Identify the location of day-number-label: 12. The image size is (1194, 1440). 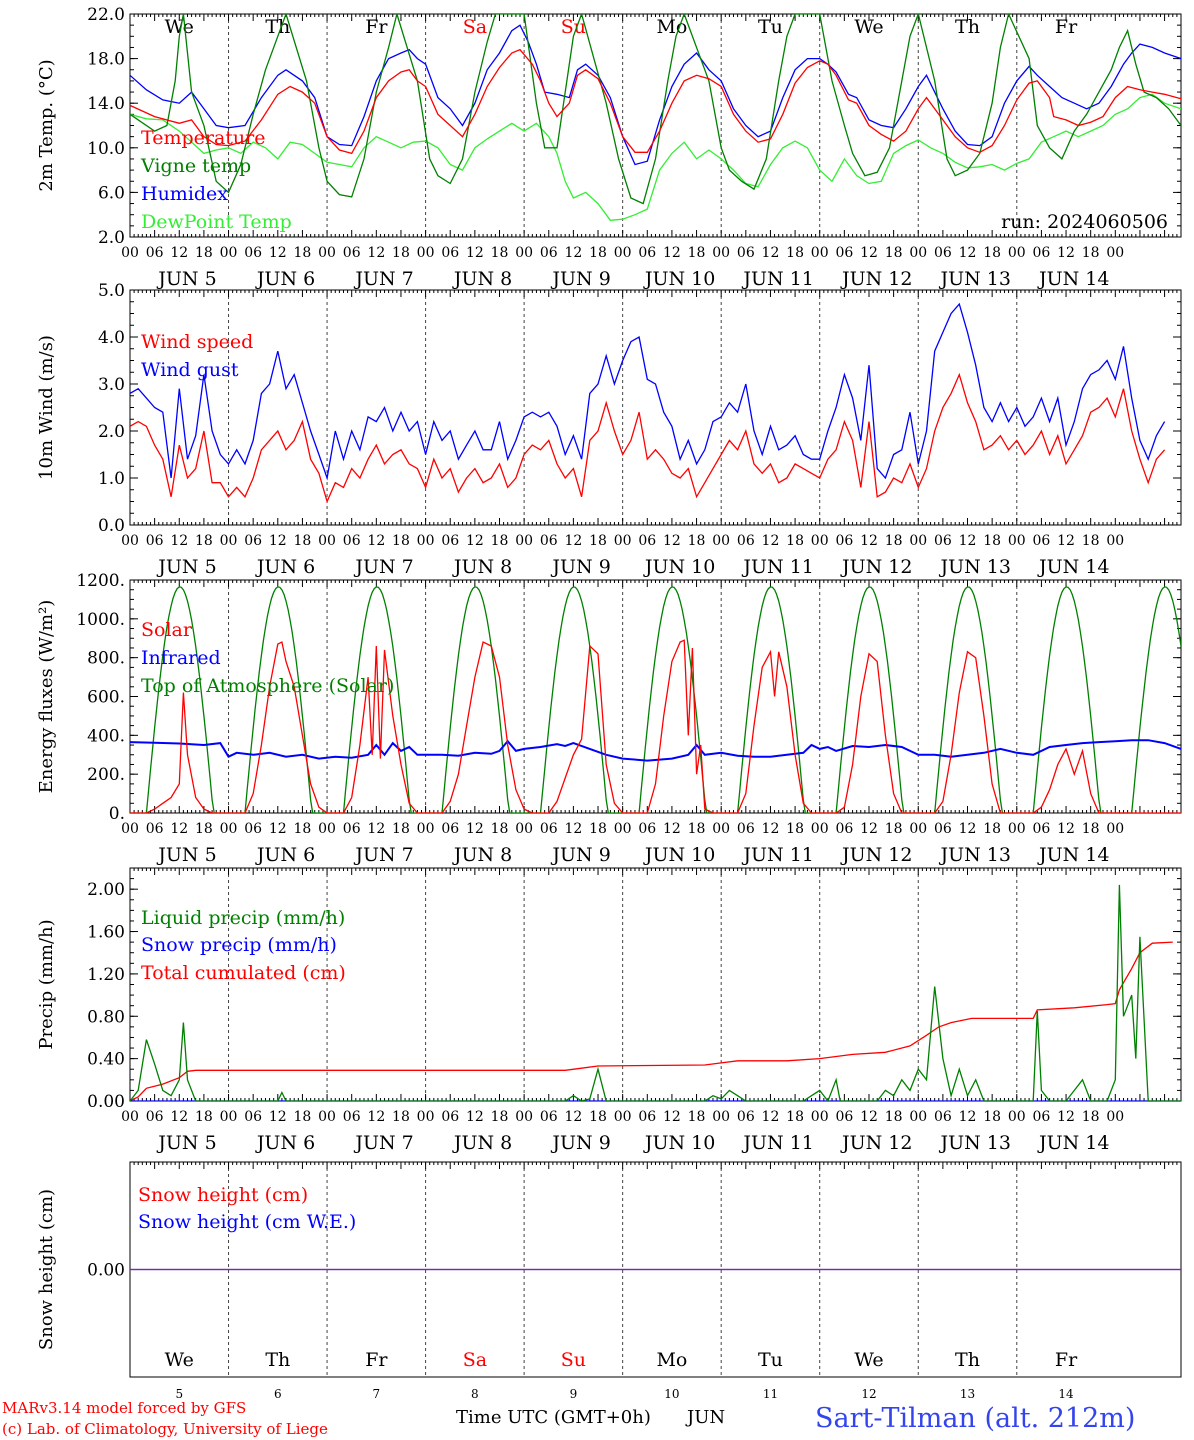
(868, 1394).